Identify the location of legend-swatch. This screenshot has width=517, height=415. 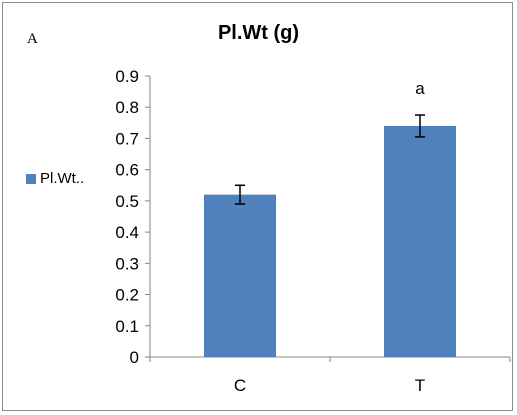
(31, 178).